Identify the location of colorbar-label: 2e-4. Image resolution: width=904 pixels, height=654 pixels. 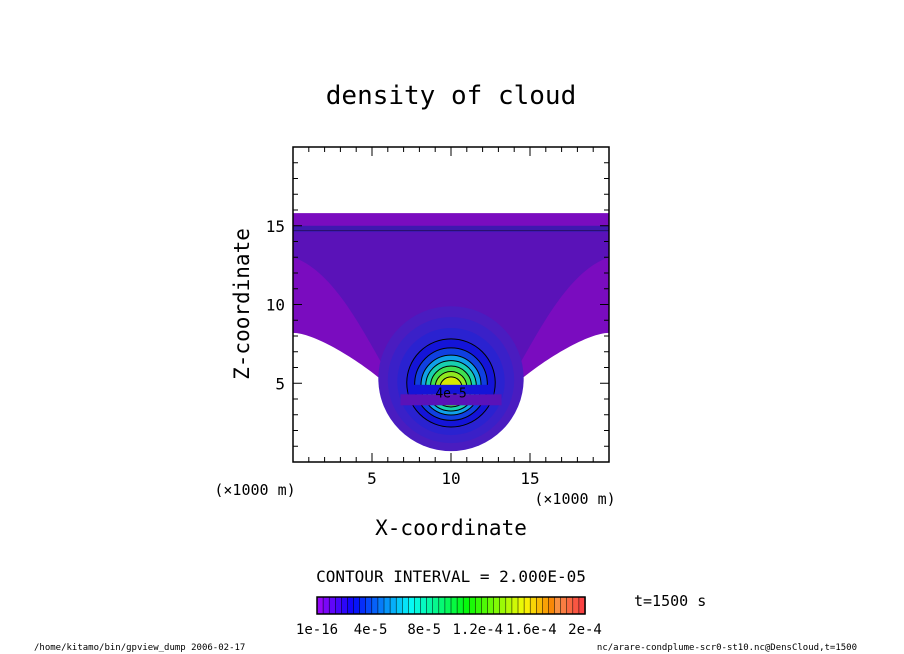
(585, 630).